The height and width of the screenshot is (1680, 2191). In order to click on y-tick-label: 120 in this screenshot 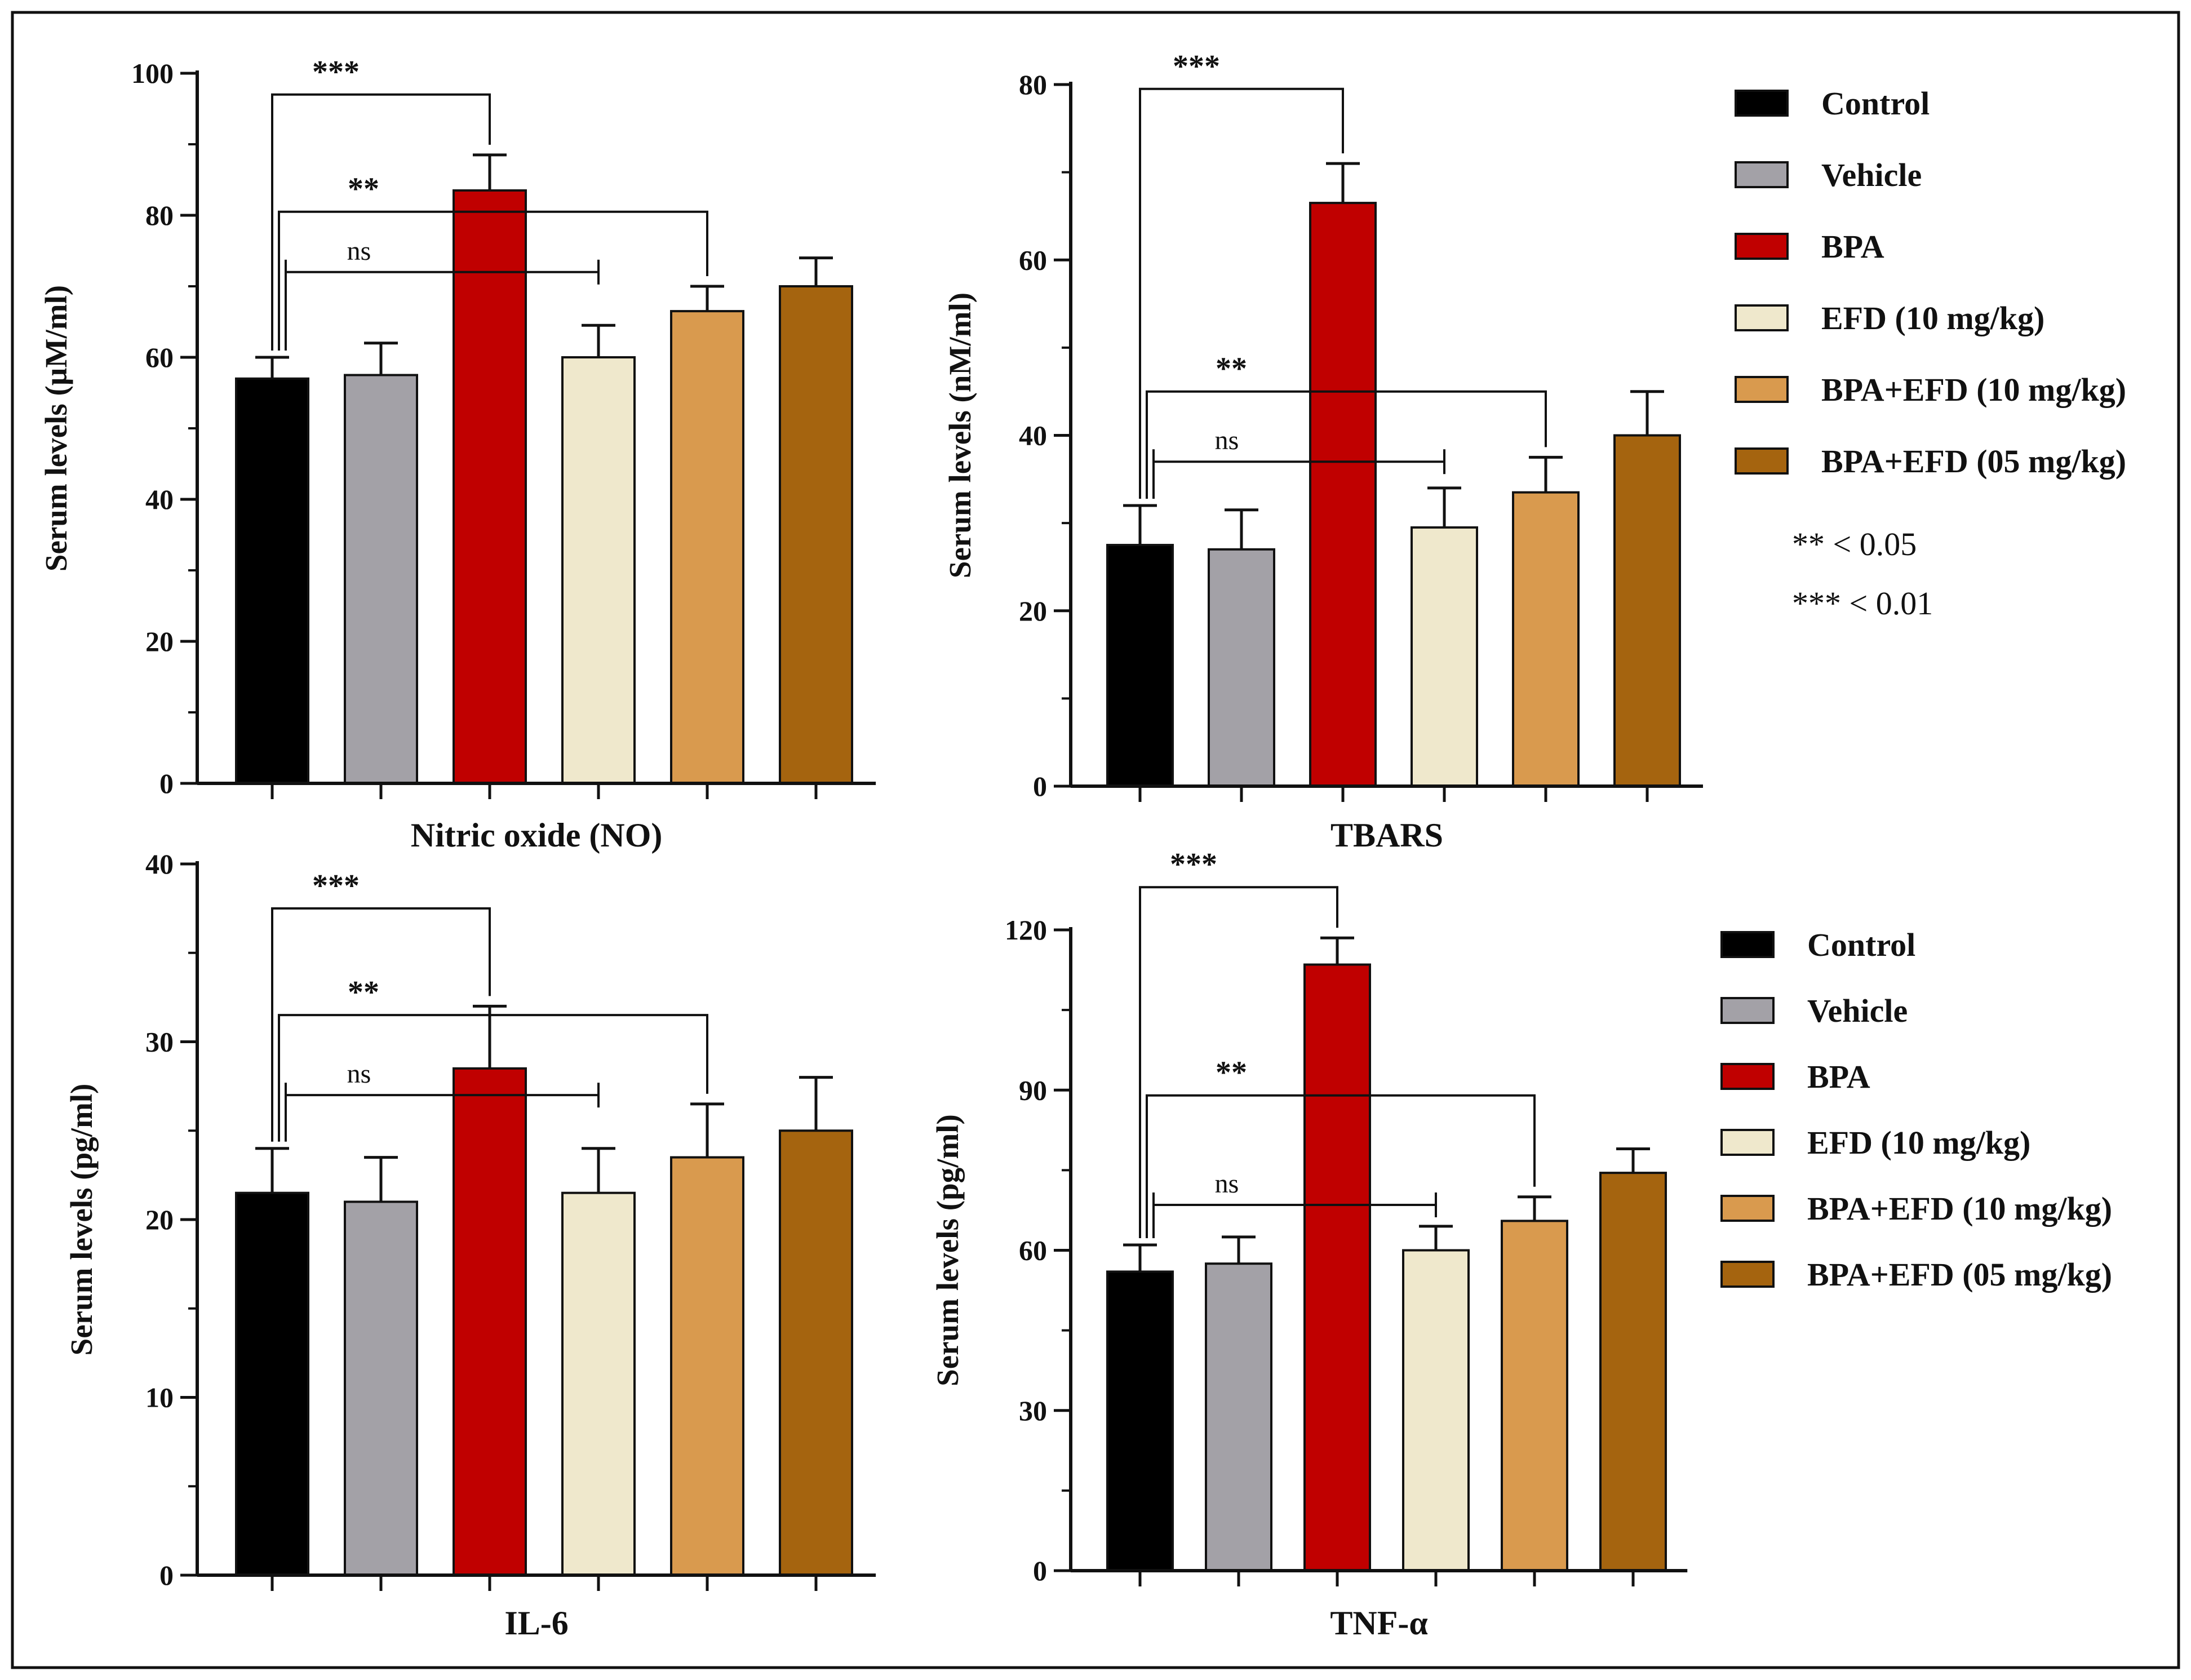, I will do `click(1026, 930)`.